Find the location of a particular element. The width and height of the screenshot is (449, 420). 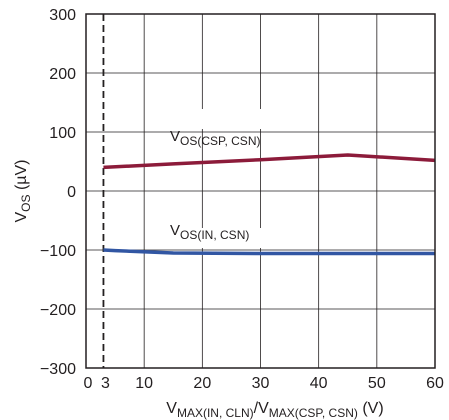

x-tick-label: 10 is located at coordinates (144, 383).